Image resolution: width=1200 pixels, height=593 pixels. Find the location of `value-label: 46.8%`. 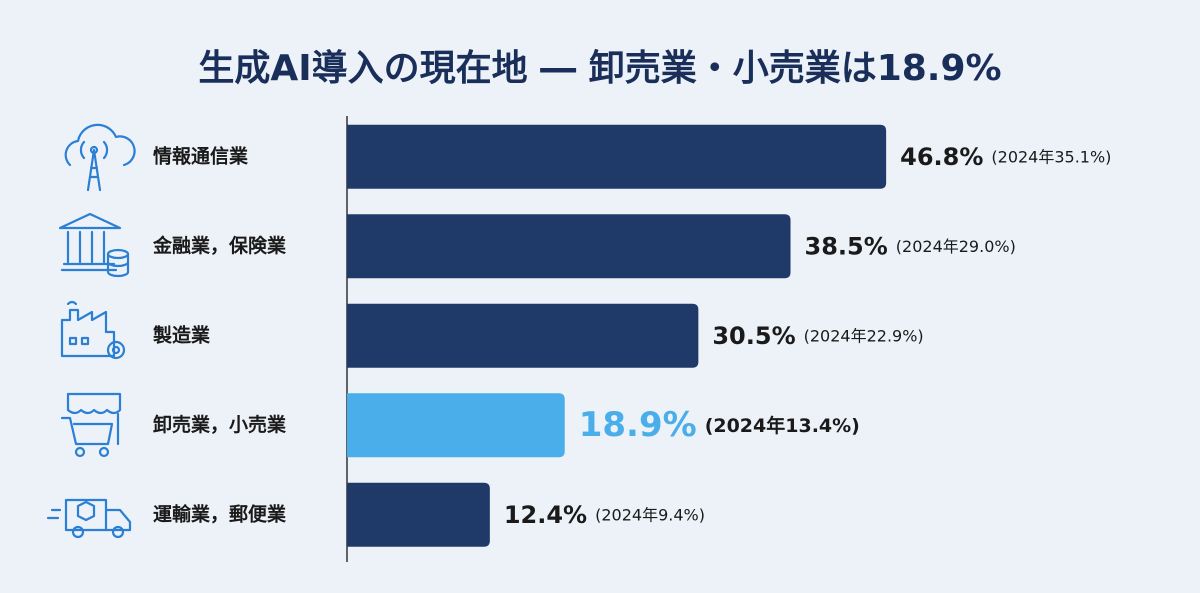

value-label: 46.8% is located at coordinates (941, 157).